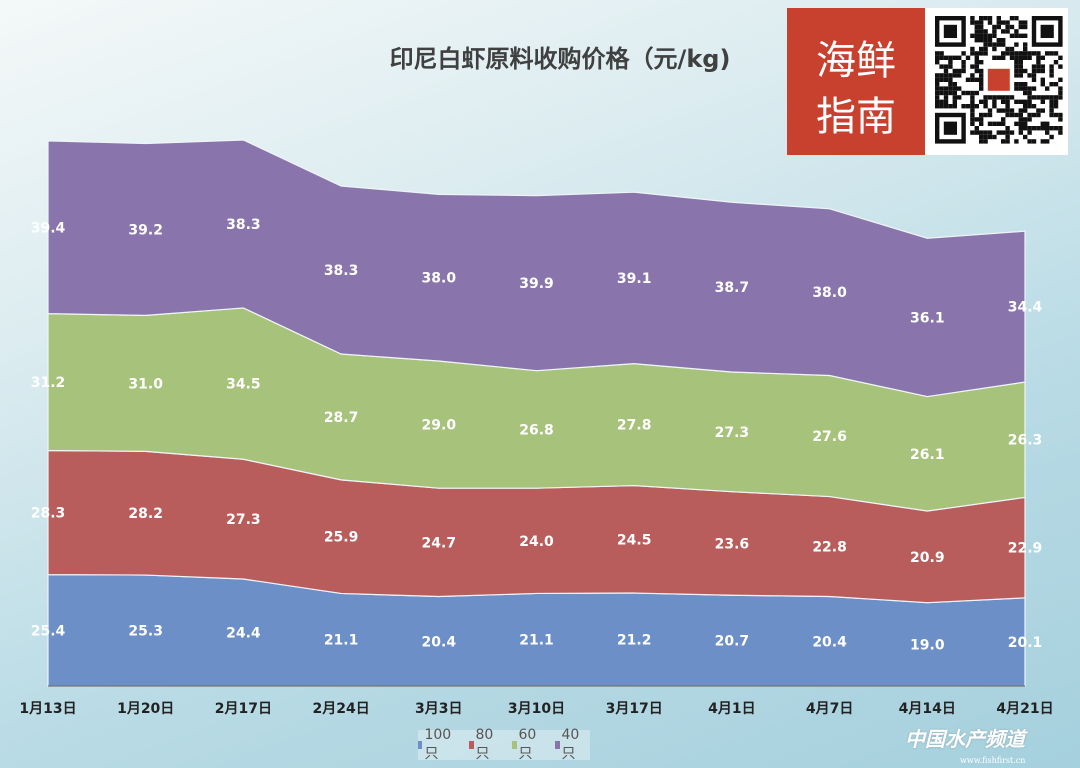 This screenshot has width=1080, height=768. I want to click on data-label: 31.2, so click(48, 383).